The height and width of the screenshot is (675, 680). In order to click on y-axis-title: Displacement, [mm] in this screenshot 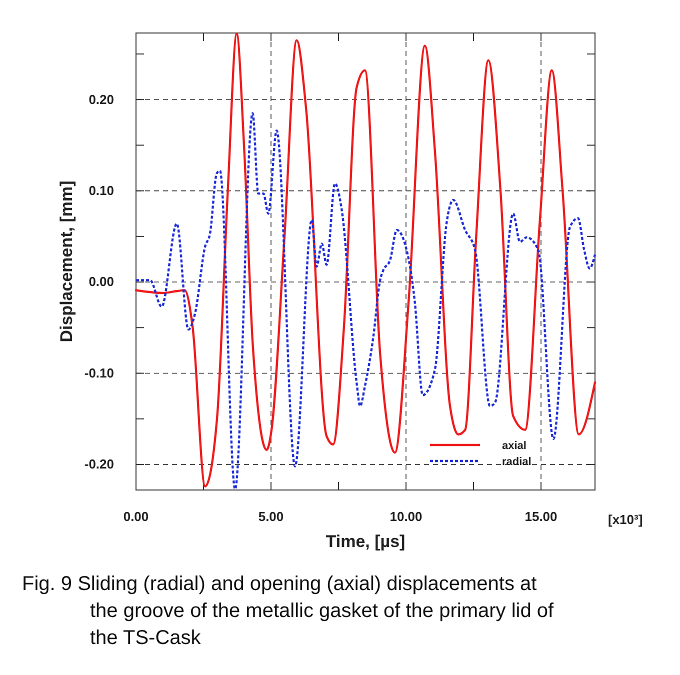, I will do `click(66, 261)`.